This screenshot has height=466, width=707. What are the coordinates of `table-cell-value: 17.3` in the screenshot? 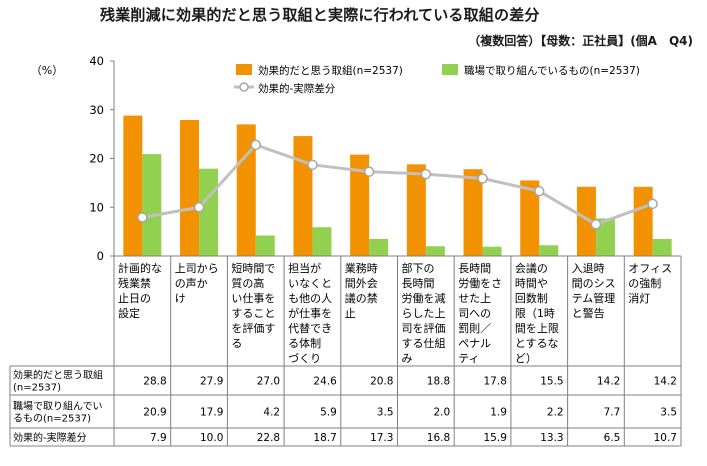 It's located at (381, 438).